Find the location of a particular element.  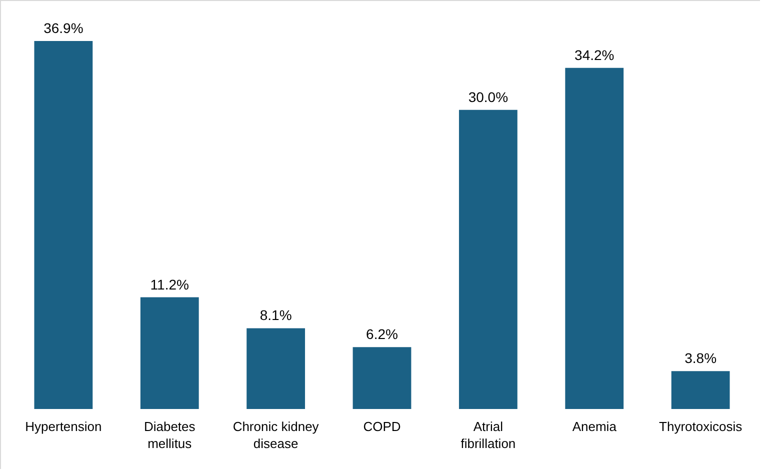

data-label: 11.2% is located at coordinates (169, 284).